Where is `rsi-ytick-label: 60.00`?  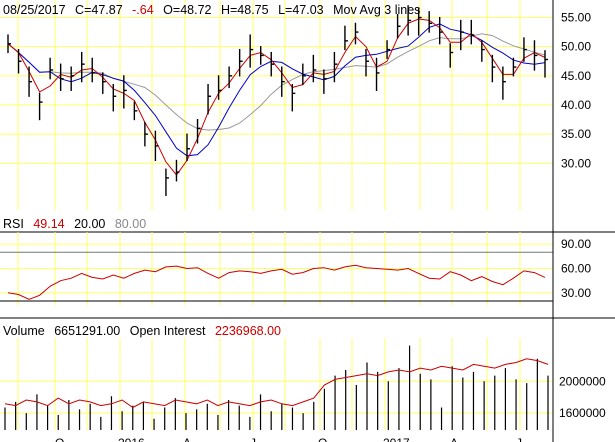 rsi-ytick-label: 60.00 is located at coordinates (576, 269).